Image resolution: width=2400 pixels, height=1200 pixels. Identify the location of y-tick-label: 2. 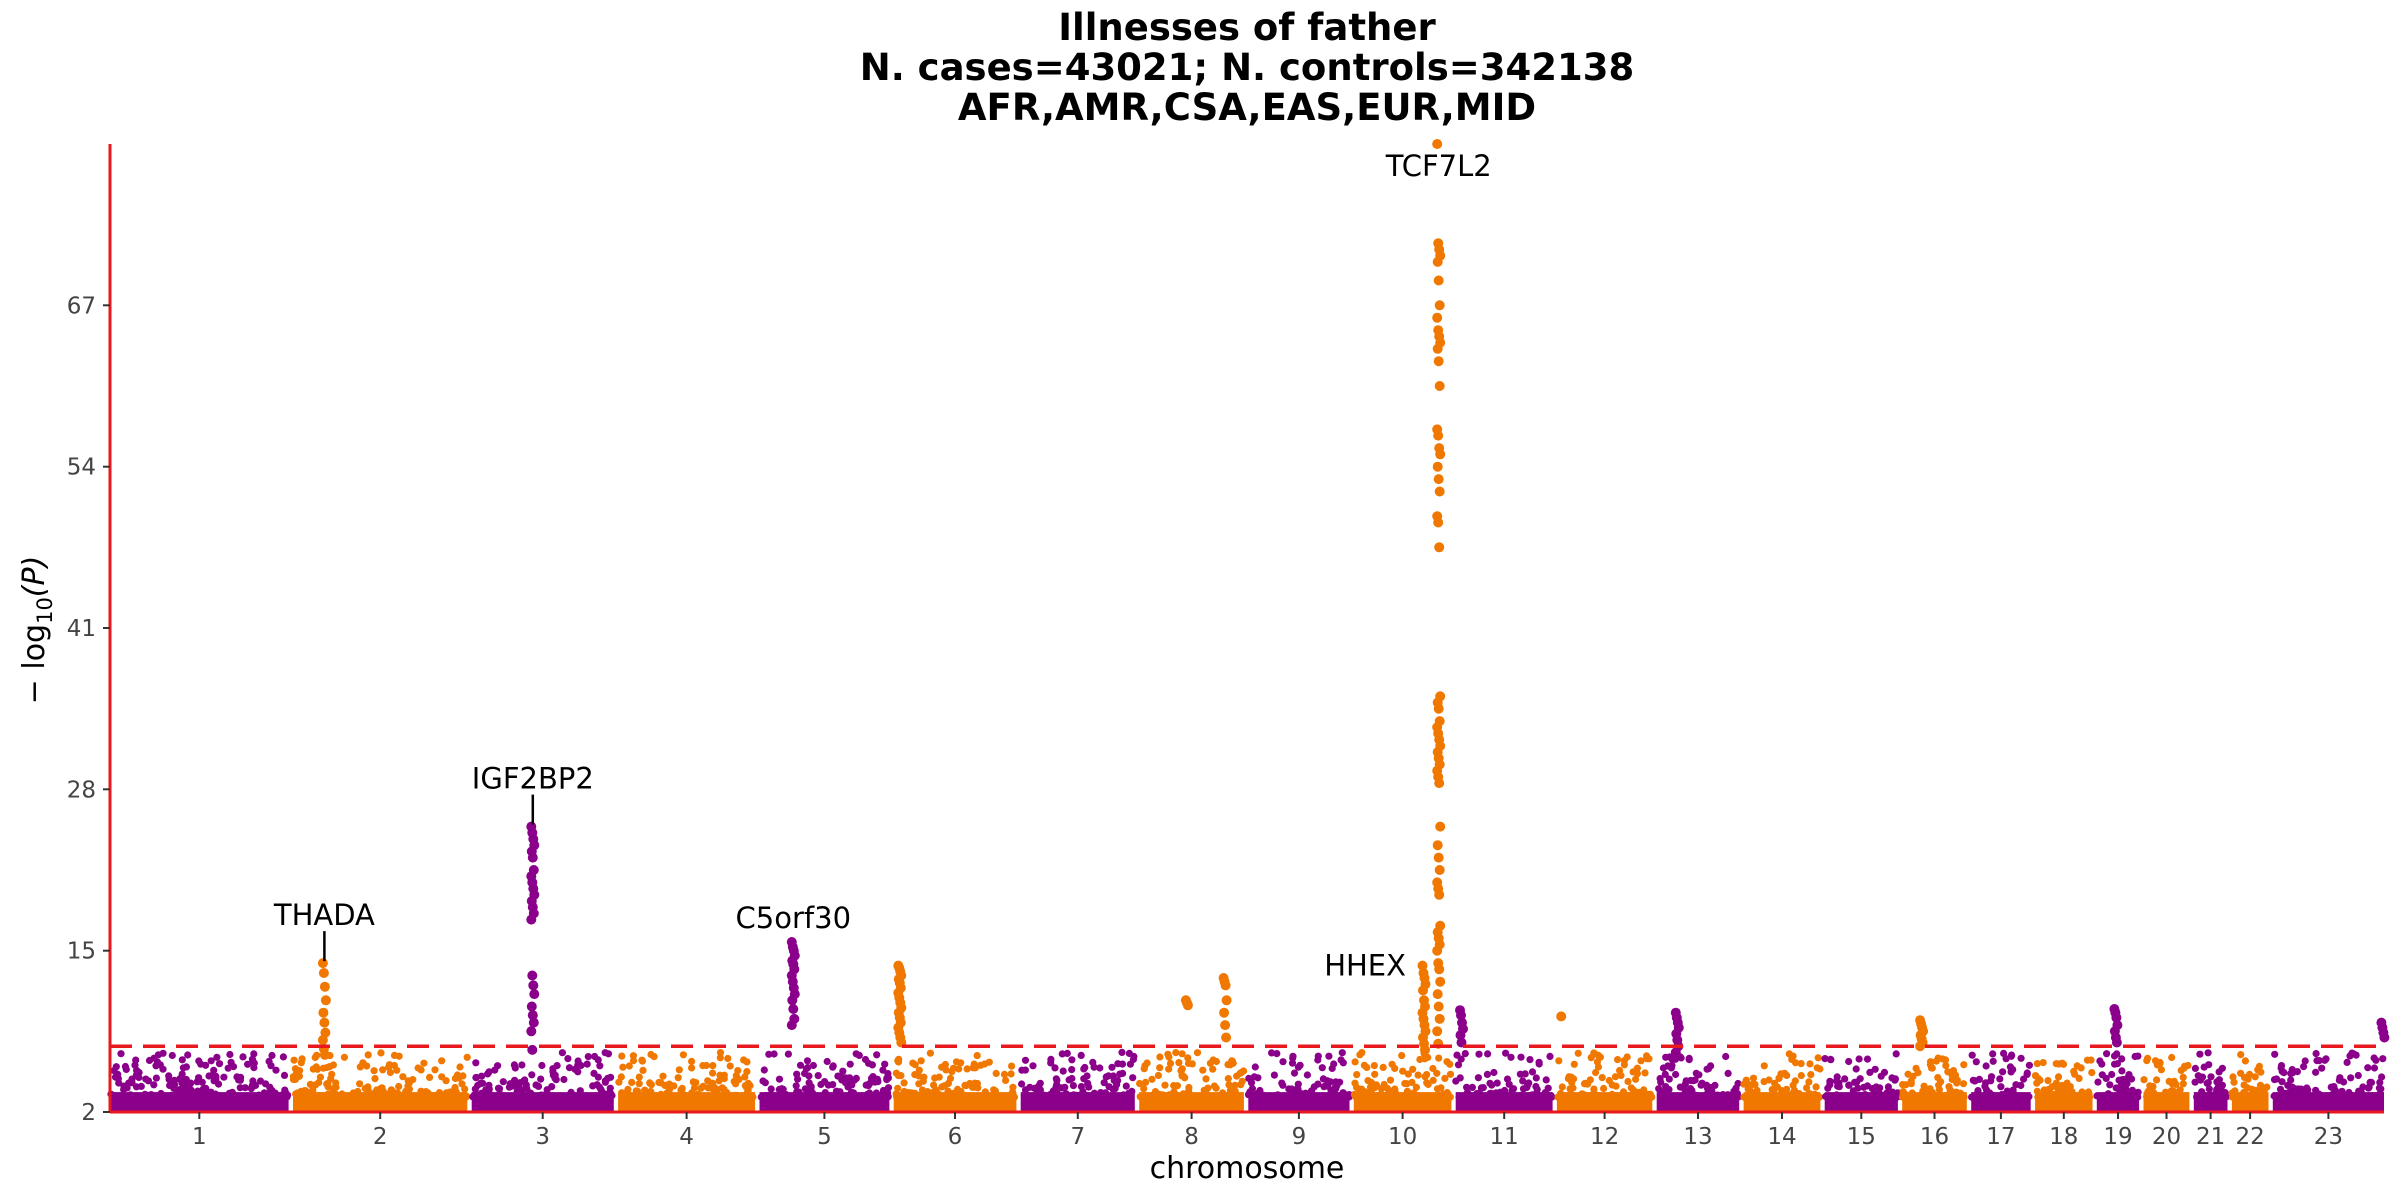
(88, 1113).